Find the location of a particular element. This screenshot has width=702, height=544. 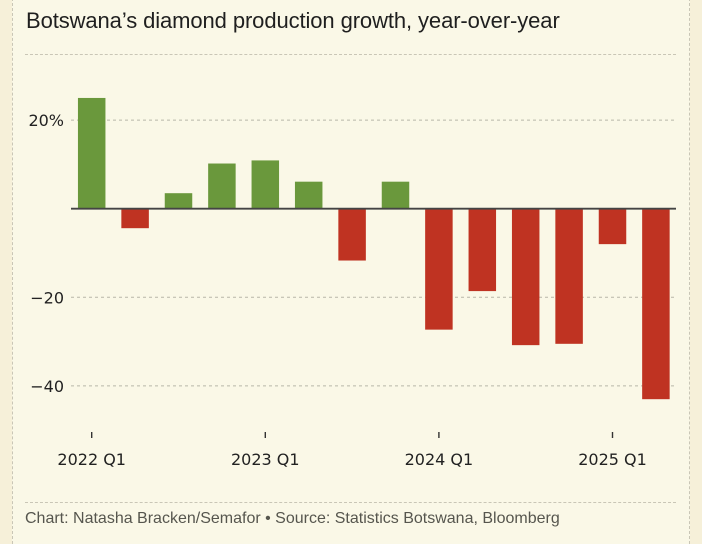

bar-2022-q3 is located at coordinates (178, 201).